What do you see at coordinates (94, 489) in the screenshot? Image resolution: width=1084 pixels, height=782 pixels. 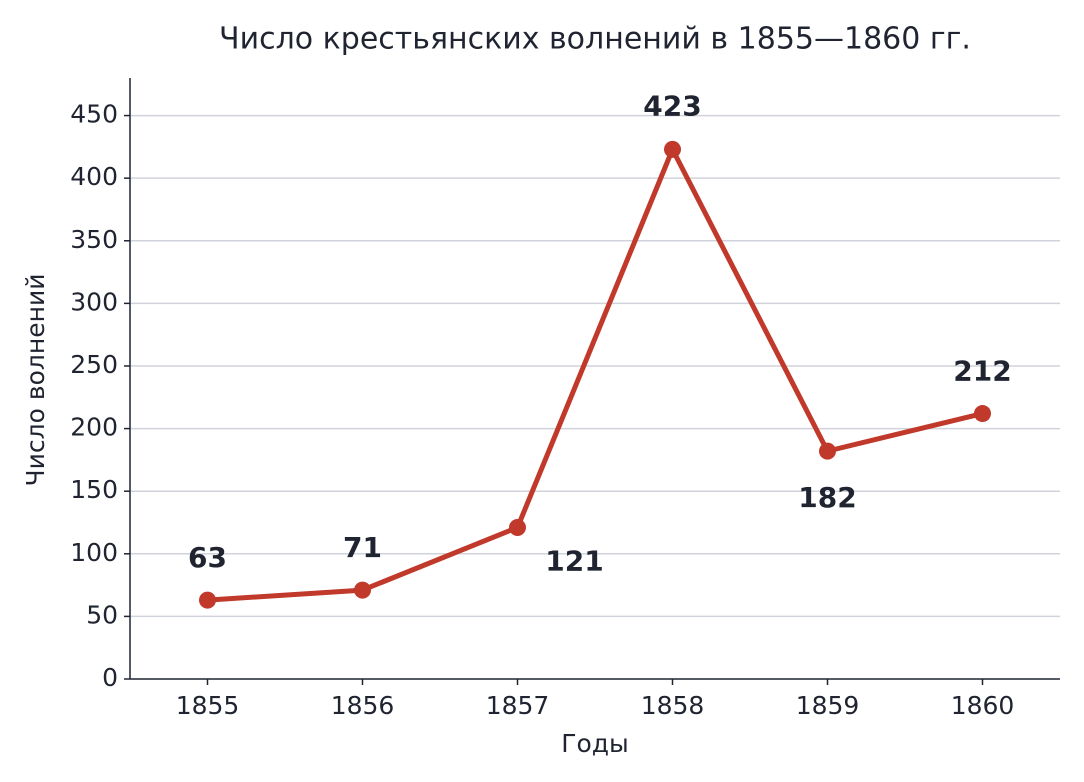 I see `y-tick-label: 150` at bounding box center [94, 489].